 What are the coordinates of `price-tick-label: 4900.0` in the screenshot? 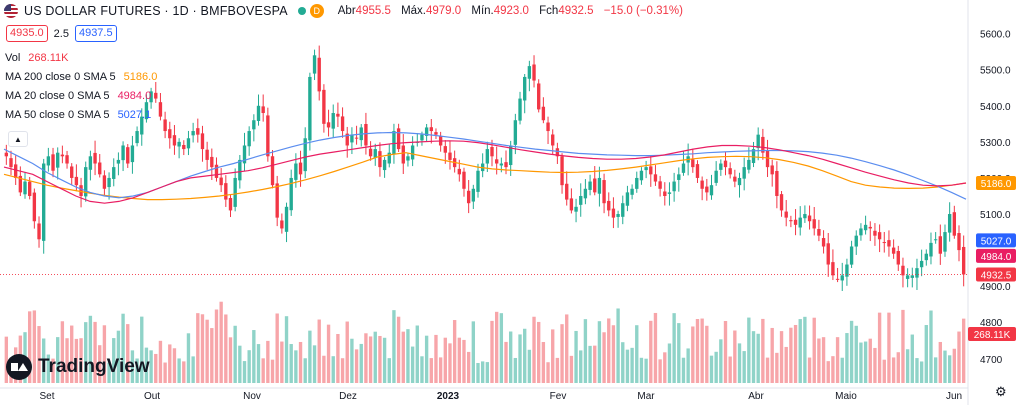 It's located at (995, 287).